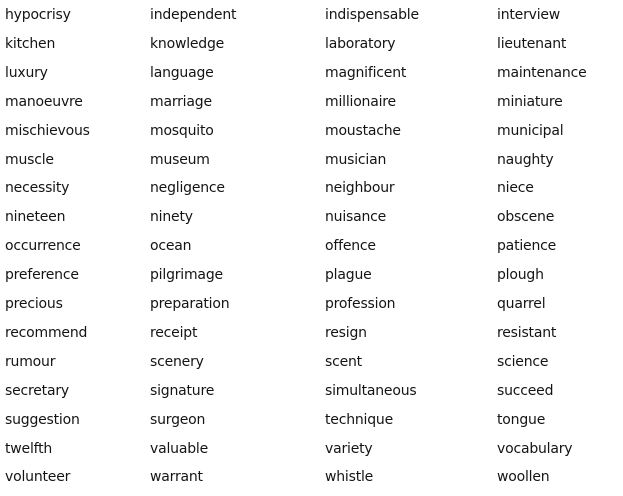 The width and height of the screenshot is (623, 496). Describe the element at coordinates (521, 304) in the screenshot. I see `word: quarrel` at that location.